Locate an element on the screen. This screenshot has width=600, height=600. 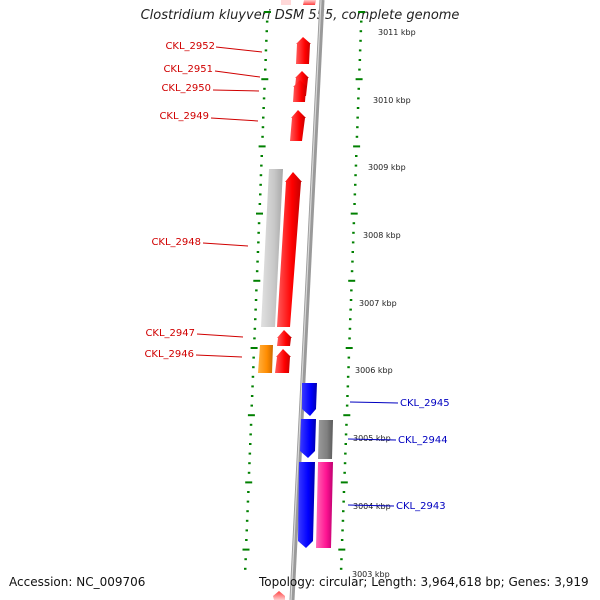
kbp-label: 3003 kbp is located at coordinates (371, 574).